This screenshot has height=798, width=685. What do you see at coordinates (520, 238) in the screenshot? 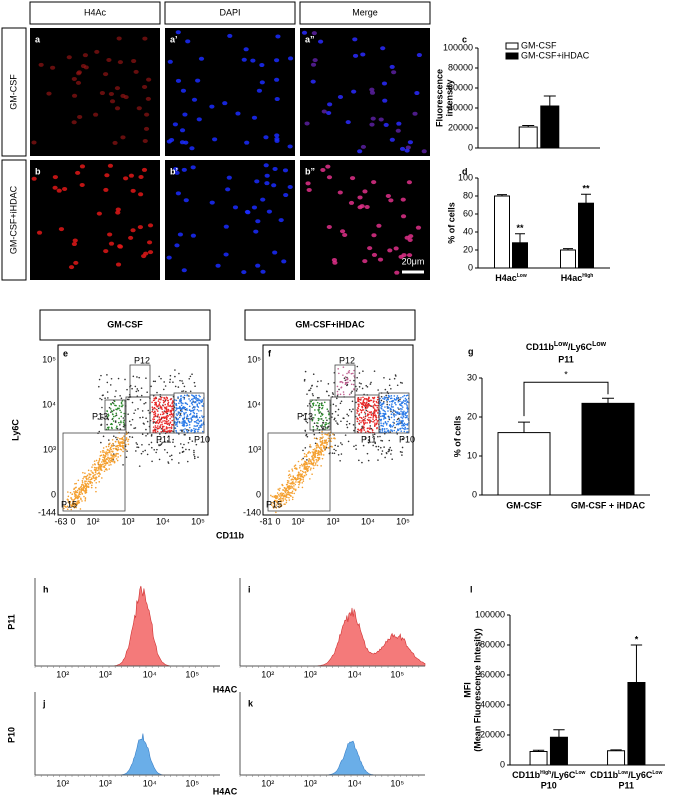
I see `error-bar` at bounding box center [520, 238].